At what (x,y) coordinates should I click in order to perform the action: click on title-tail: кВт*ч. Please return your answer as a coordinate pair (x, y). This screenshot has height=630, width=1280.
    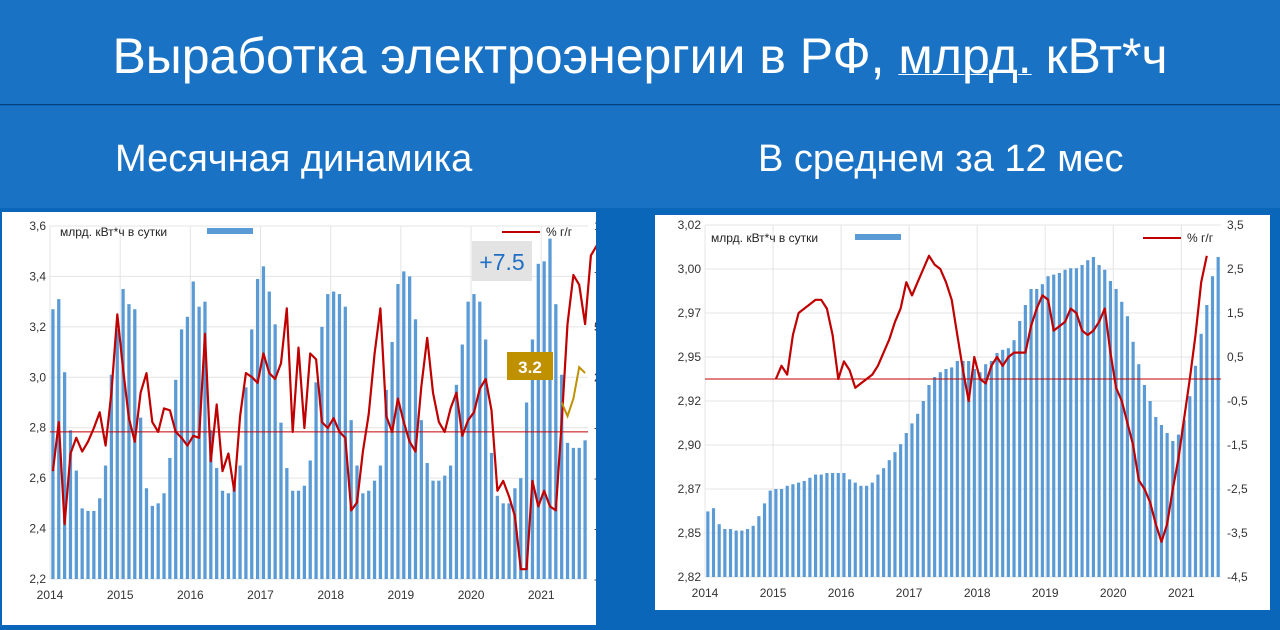
    Looking at the image, I should click on (1099, 56).